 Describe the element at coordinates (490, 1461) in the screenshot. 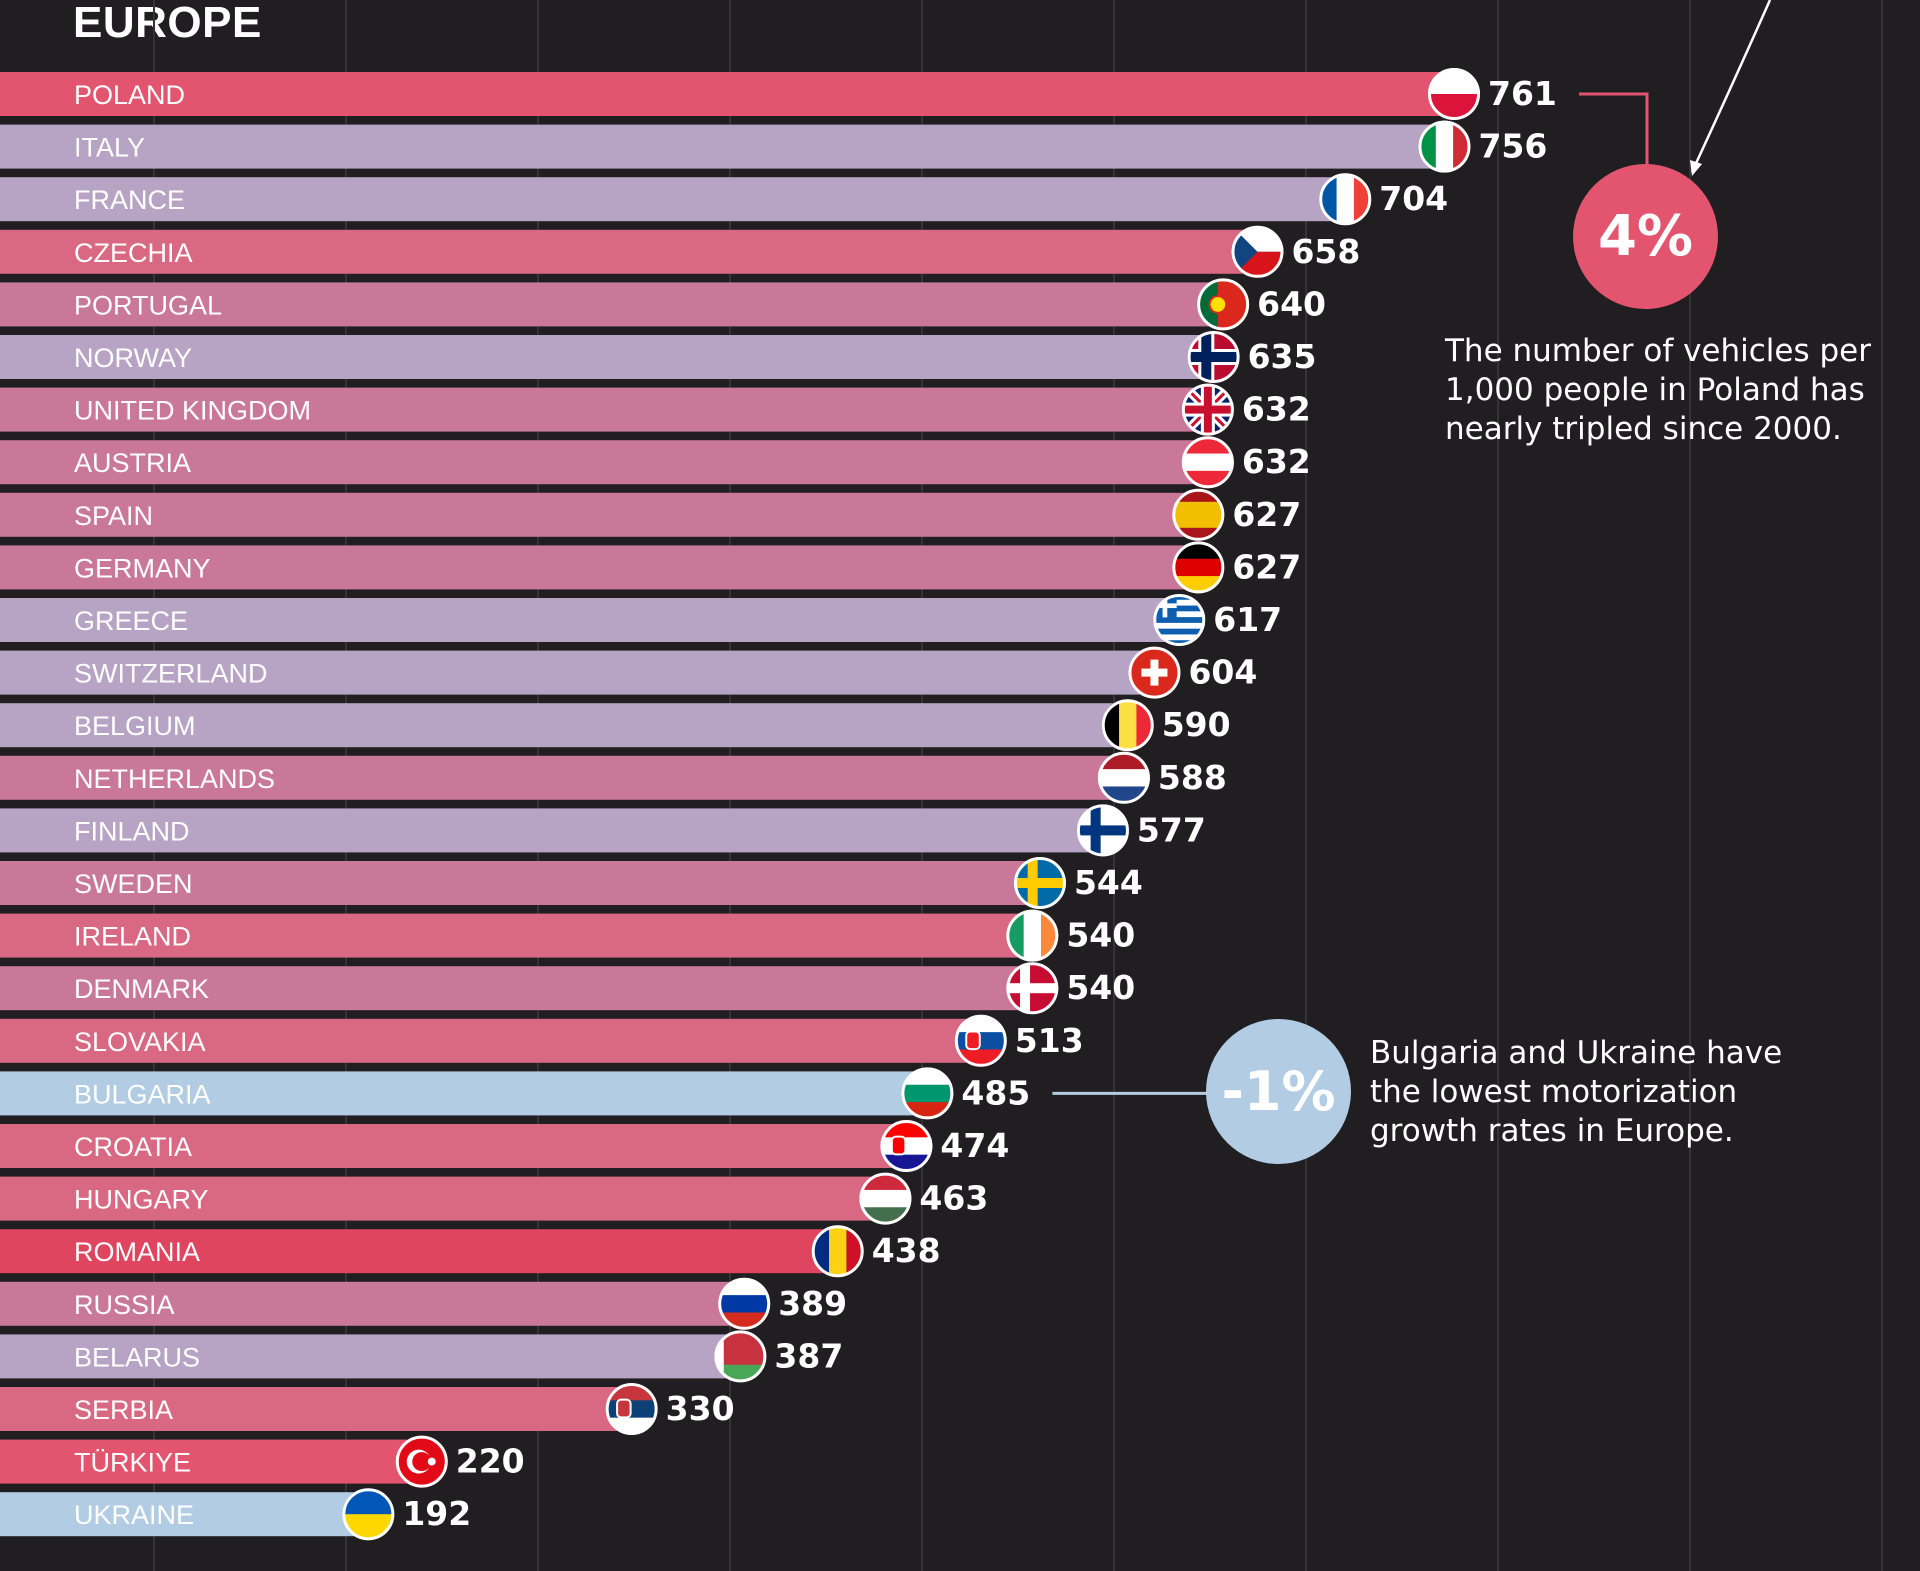

I see `value-label: 220` at that location.